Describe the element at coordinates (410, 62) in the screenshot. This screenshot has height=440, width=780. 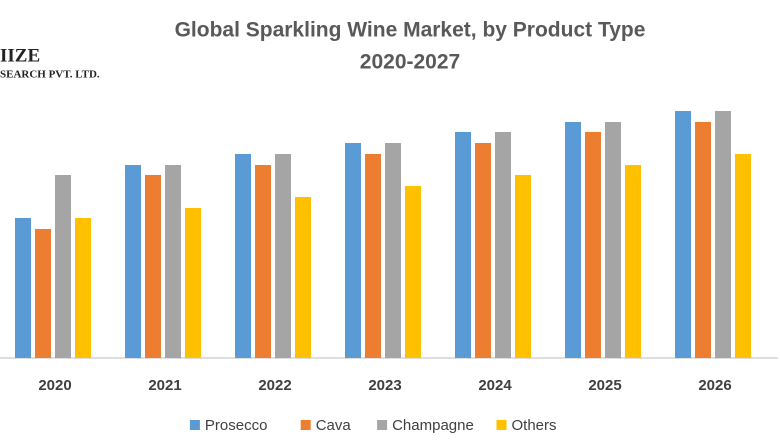
I see `chart-subtitle: 2020-2027` at that location.